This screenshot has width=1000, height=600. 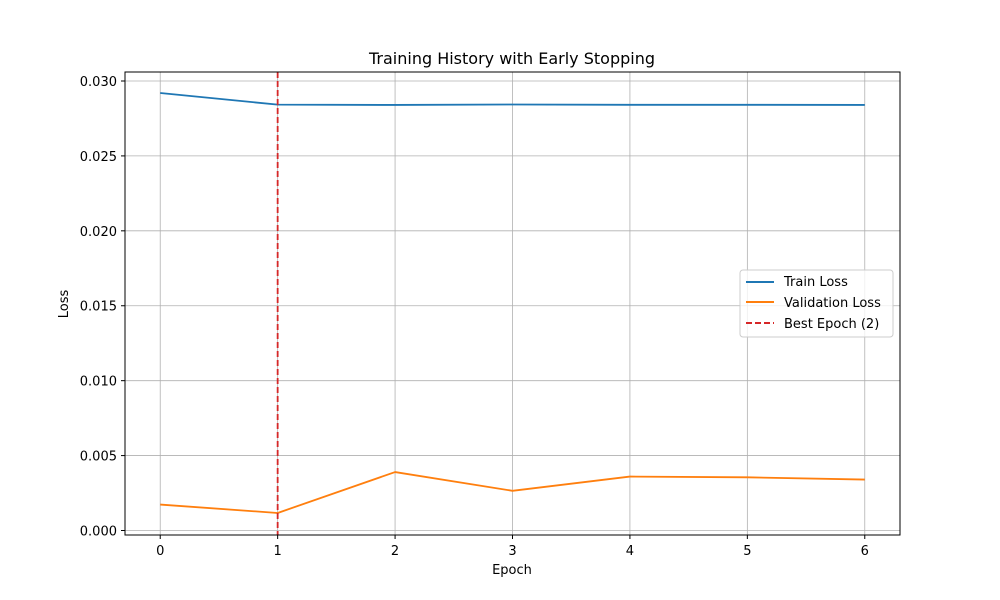 What do you see at coordinates (747, 551) in the screenshot?
I see `x-tick-label: 5` at bounding box center [747, 551].